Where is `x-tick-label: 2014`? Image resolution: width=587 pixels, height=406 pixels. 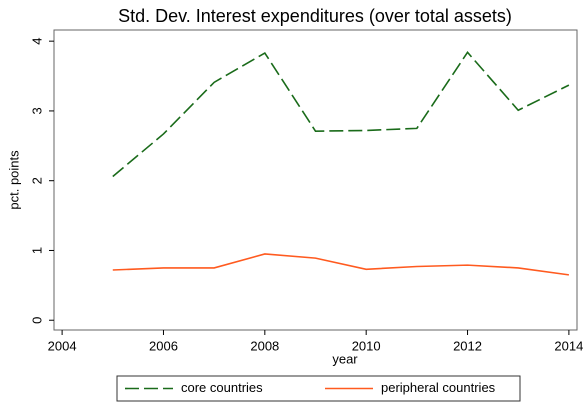 x-tick-label: 2014 is located at coordinates (568, 345).